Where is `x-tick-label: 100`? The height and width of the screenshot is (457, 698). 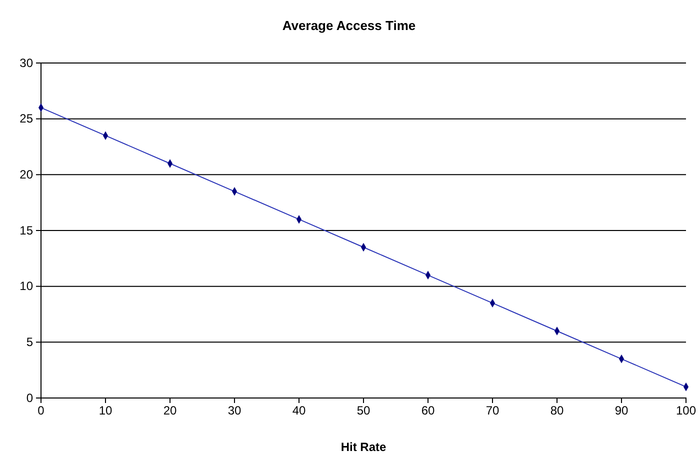
x-tick-label: 100 is located at coordinates (686, 411).